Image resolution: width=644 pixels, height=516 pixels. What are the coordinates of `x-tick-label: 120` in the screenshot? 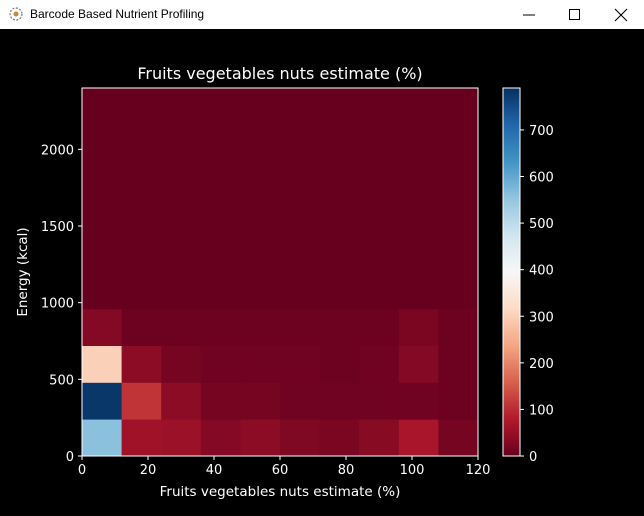 It's located at (478, 470).